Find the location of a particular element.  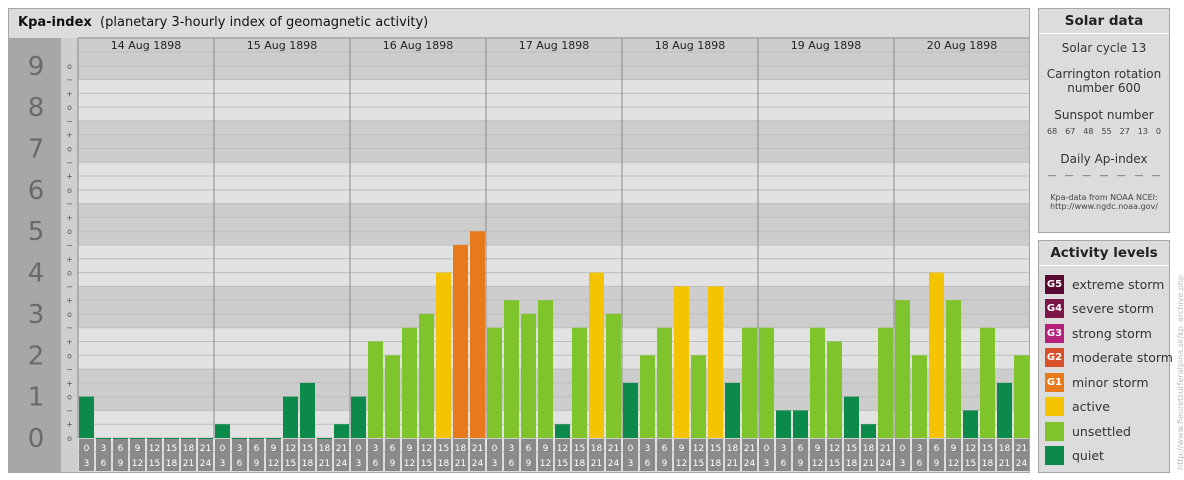

legend-swatch-active is located at coordinates (1054, 406).